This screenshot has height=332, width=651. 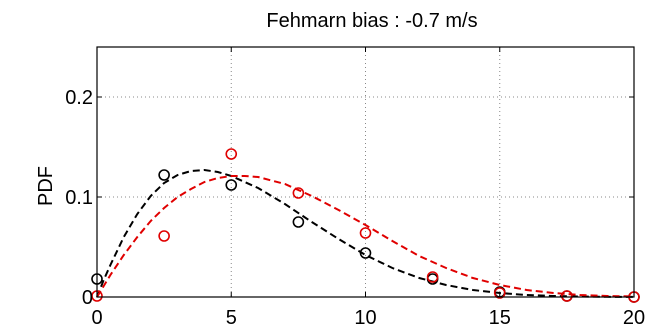 I want to click on x-tick-label: 0, so click(x=96, y=318).